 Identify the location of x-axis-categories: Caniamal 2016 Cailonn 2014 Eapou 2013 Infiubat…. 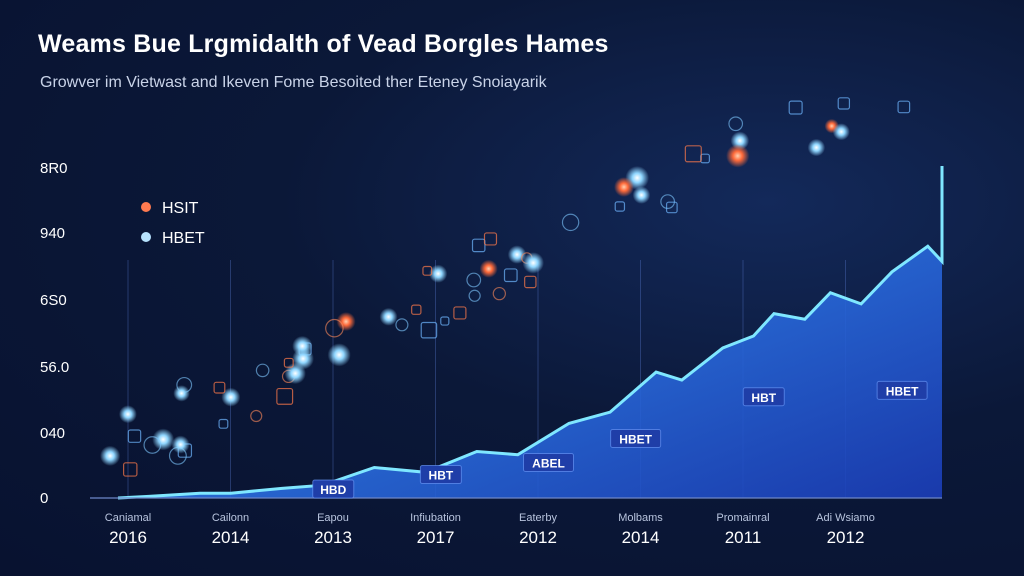
(490, 529).